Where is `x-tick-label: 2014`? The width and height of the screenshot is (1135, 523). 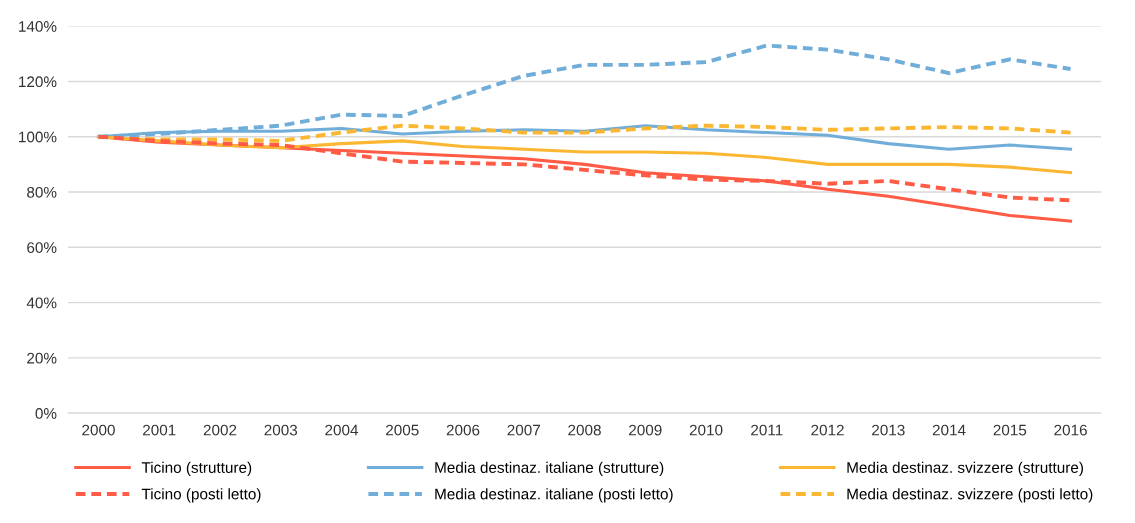 x-tick-label: 2014 is located at coordinates (949, 430).